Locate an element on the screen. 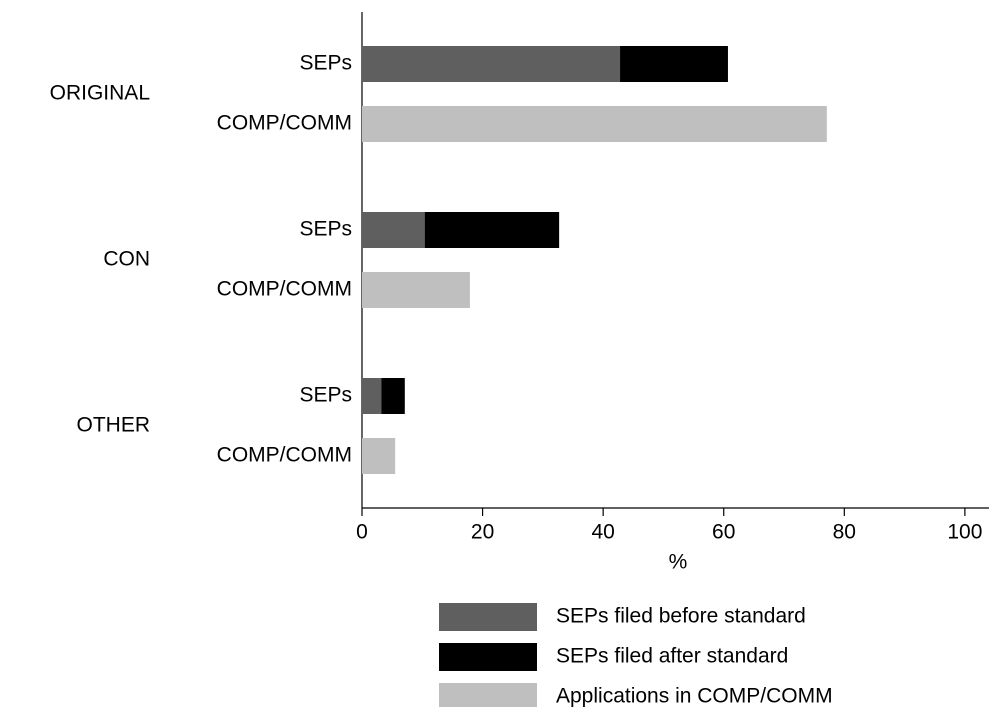 The height and width of the screenshot is (707, 993). x-axis-label: % is located at coordinates (678, 562).